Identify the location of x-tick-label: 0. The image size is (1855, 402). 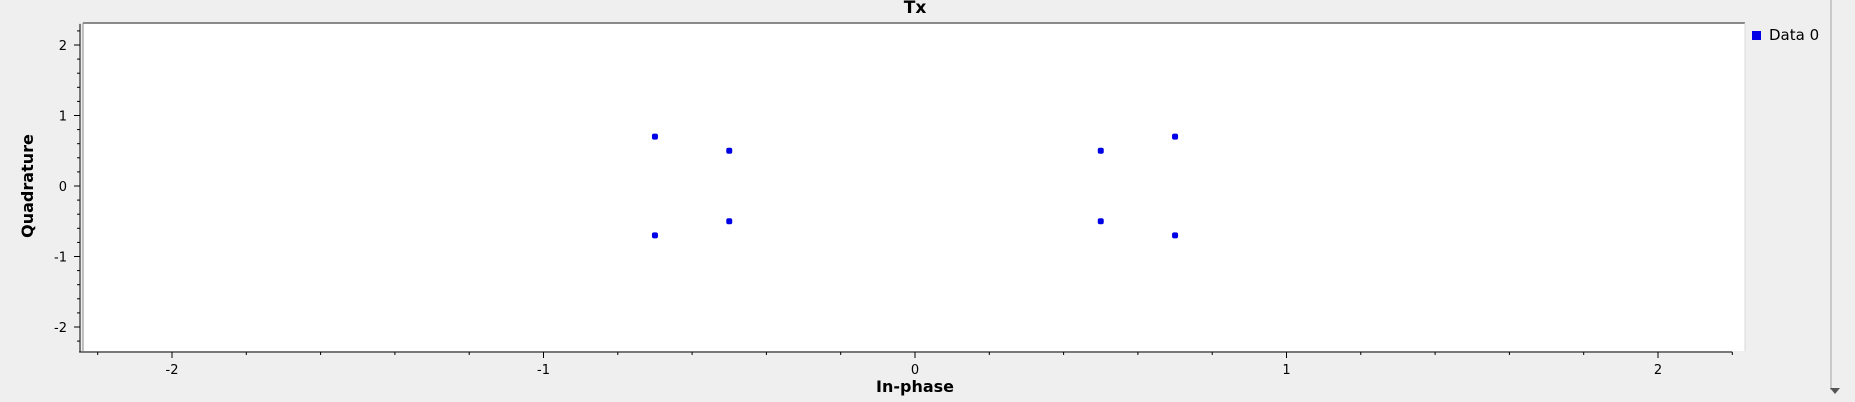
(915, 370).